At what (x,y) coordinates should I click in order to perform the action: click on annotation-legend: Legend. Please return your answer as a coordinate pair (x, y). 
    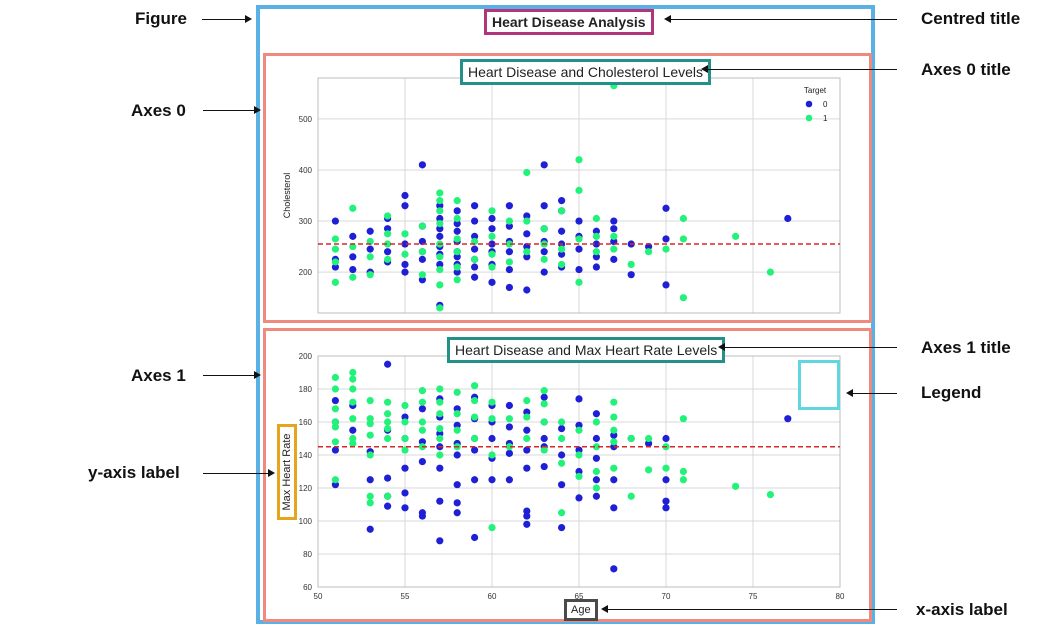
    Looking at the image, I should click on (951, 392).